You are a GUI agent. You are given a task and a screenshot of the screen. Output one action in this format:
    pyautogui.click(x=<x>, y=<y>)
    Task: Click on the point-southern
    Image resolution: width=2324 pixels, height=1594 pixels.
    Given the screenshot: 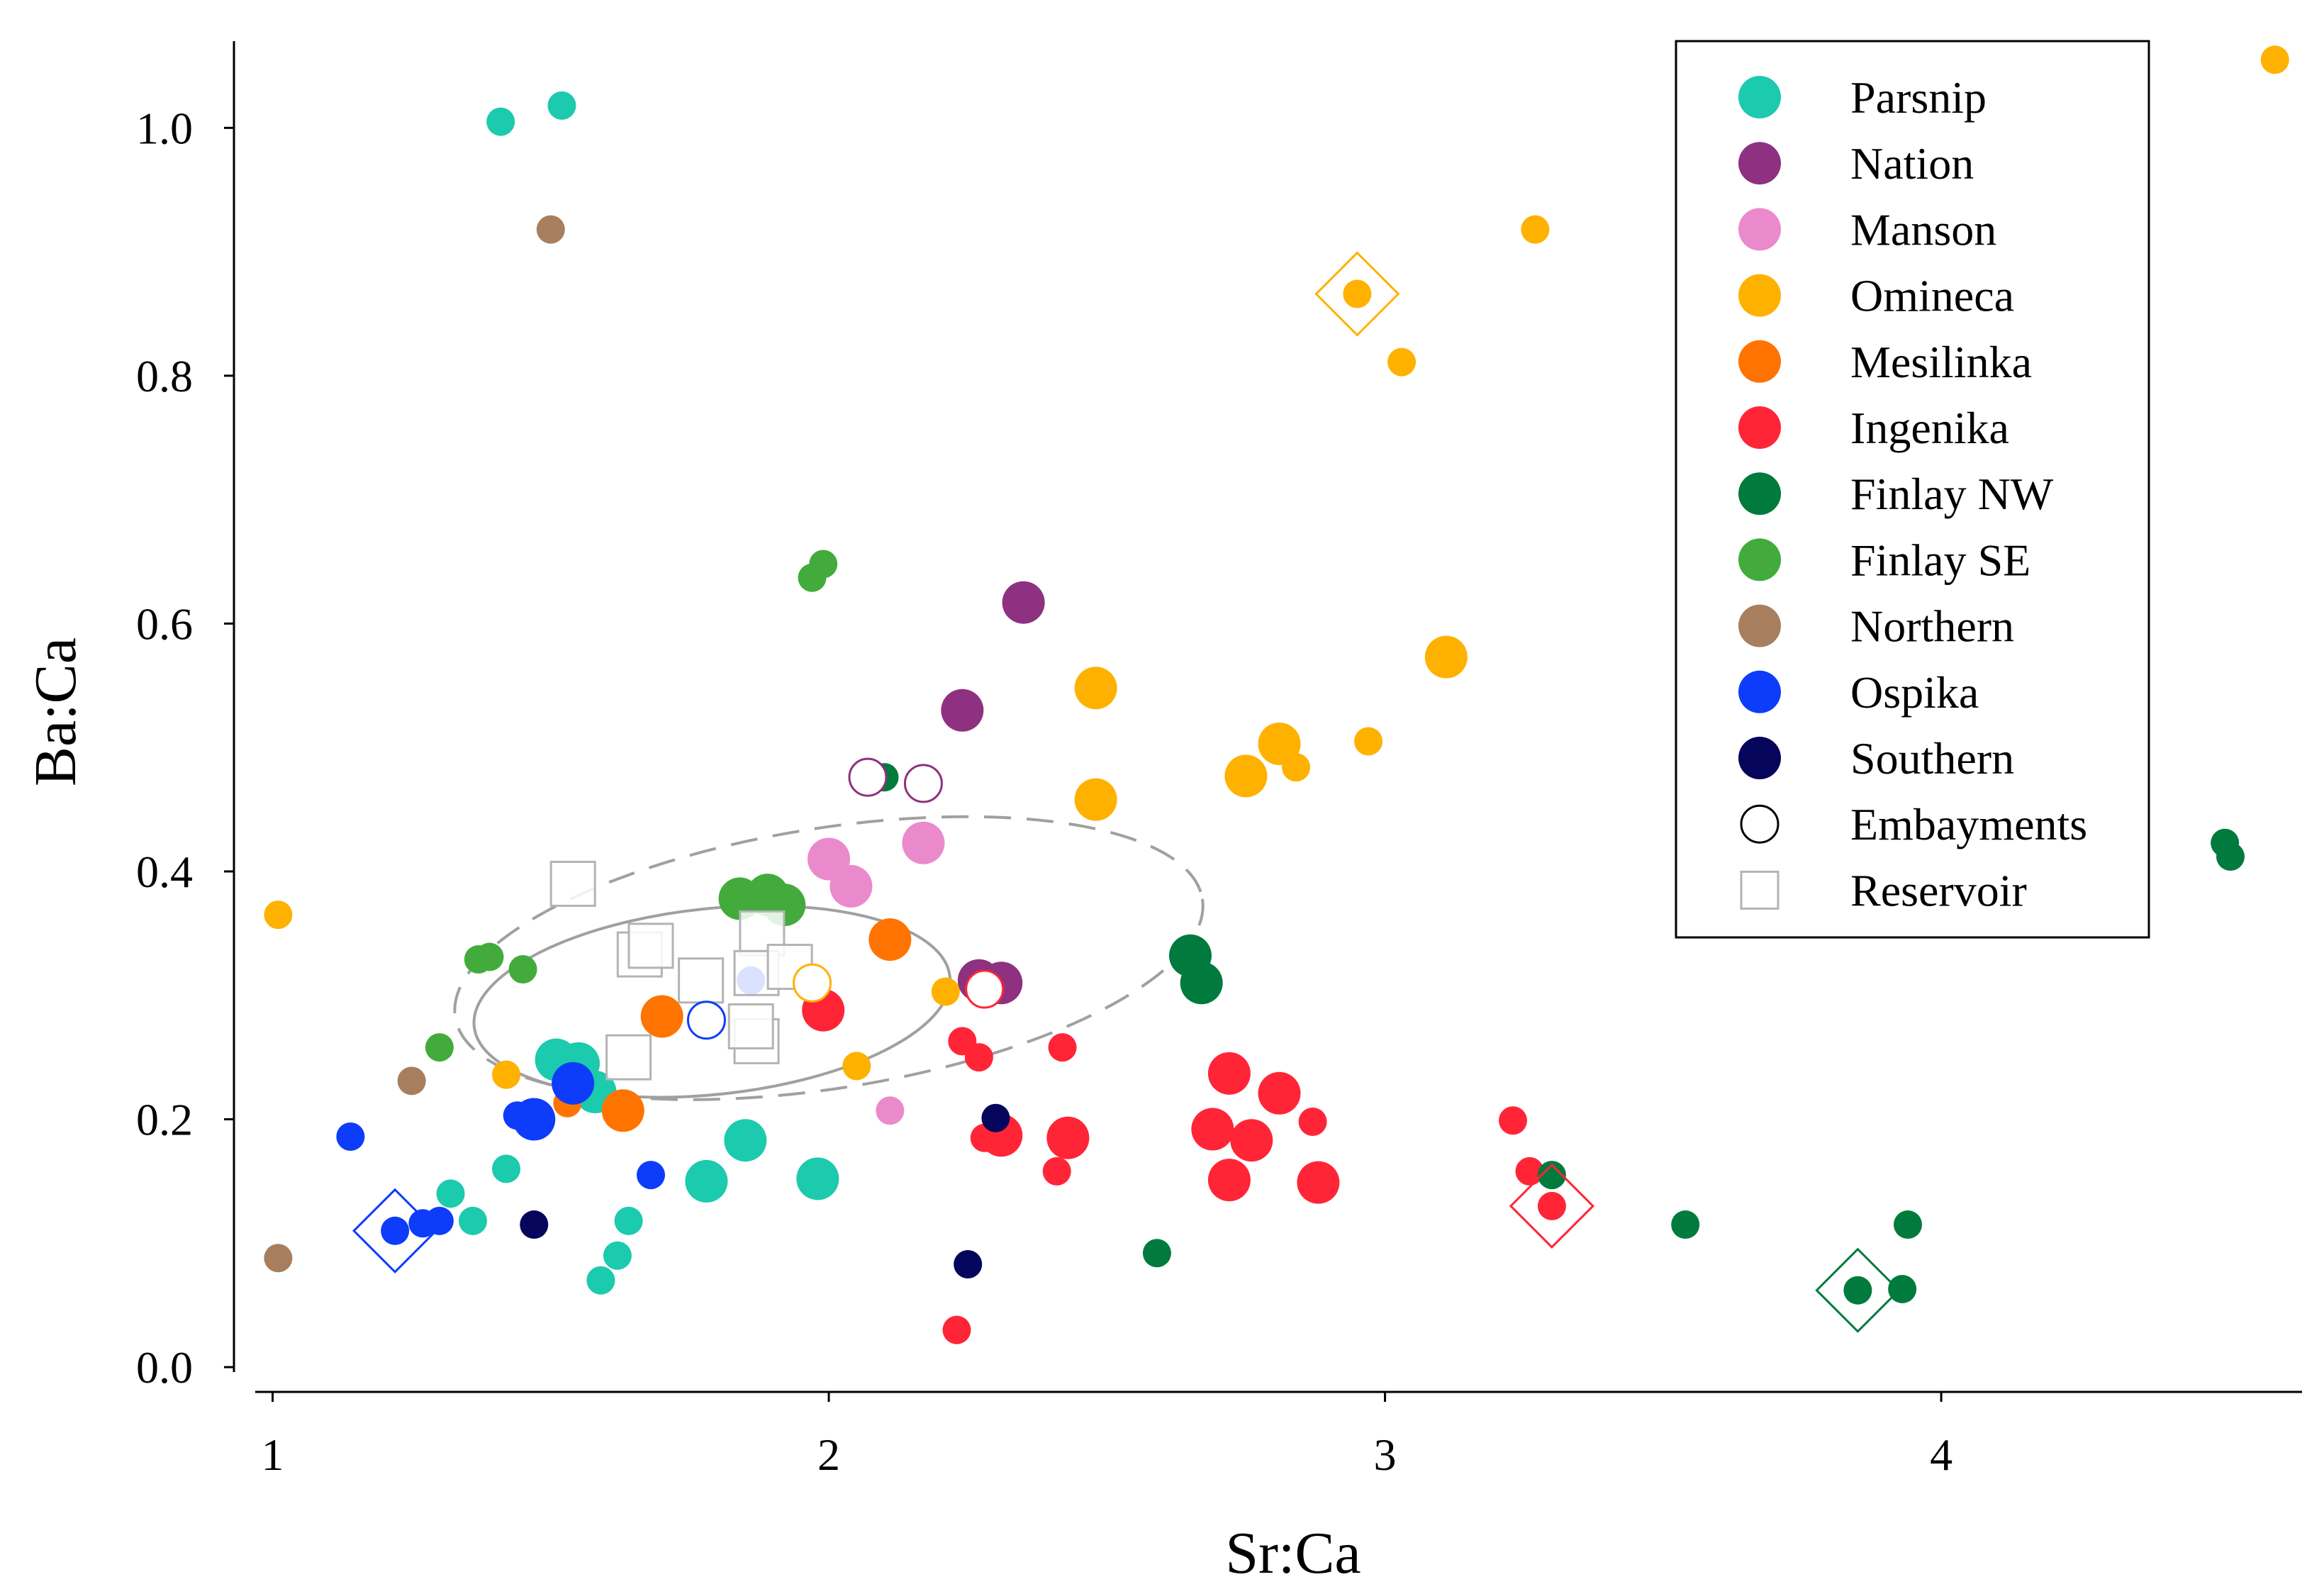 What is the action you would take?
    pyautogui.click(x=534, y=1224)
    